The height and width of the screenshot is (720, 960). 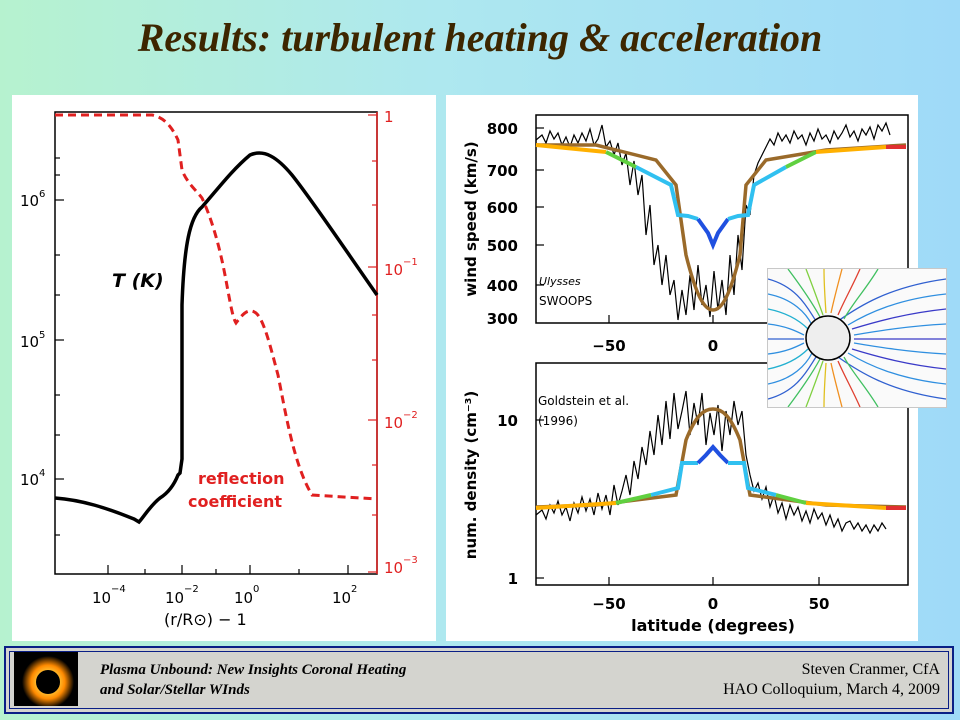 What do you see at coordinates (471, 475) in the screenshot?
I see `density-y-axis-label: num. density (cm⁻³)` at bounding box center [471, 475].